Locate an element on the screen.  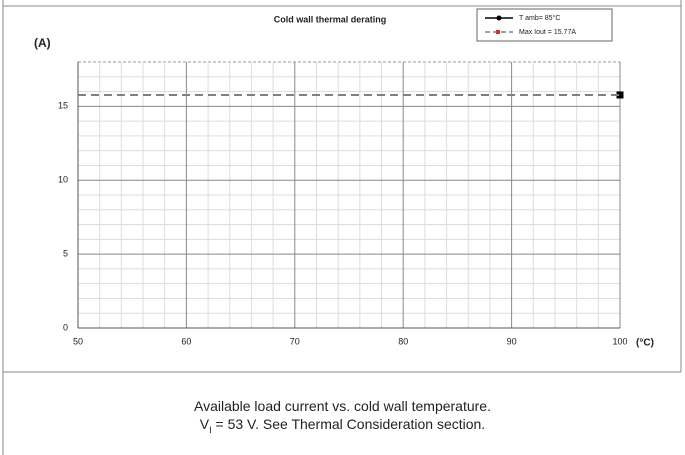
x-tick-label: 50 is located at coordinates (78, 341).